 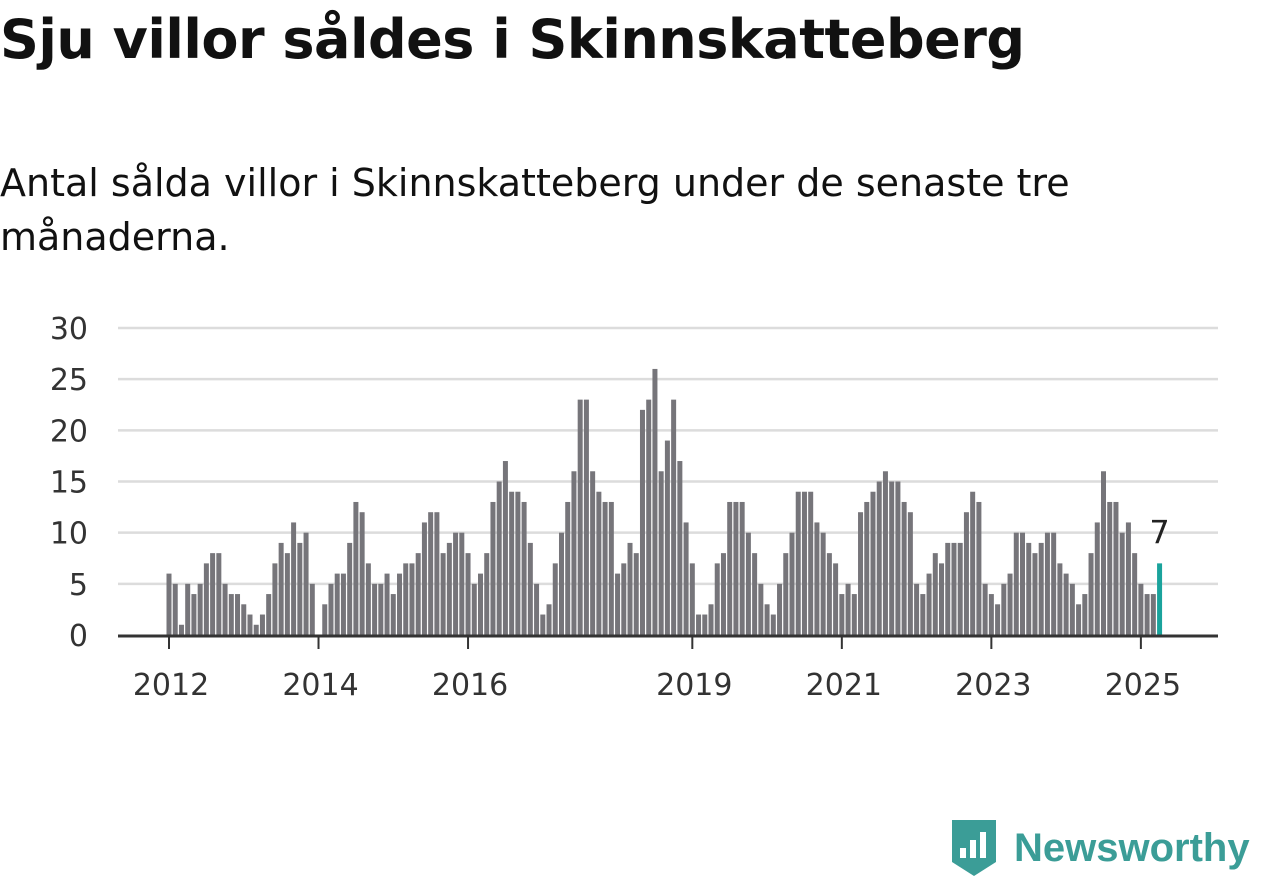 I want to click on y-tick-label: 15, so click(x=69, y=483).